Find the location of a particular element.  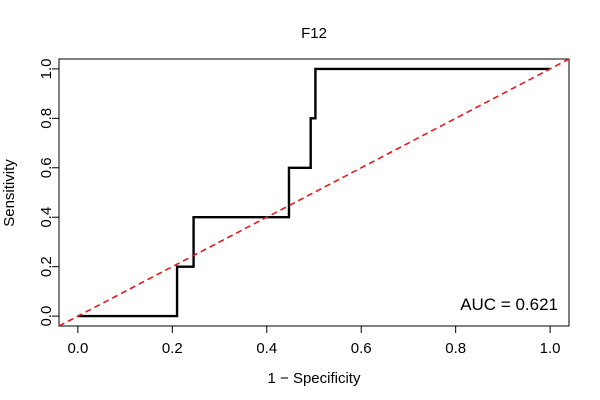

x-tick-label: 1.0 is located at coordinates (550, 348).